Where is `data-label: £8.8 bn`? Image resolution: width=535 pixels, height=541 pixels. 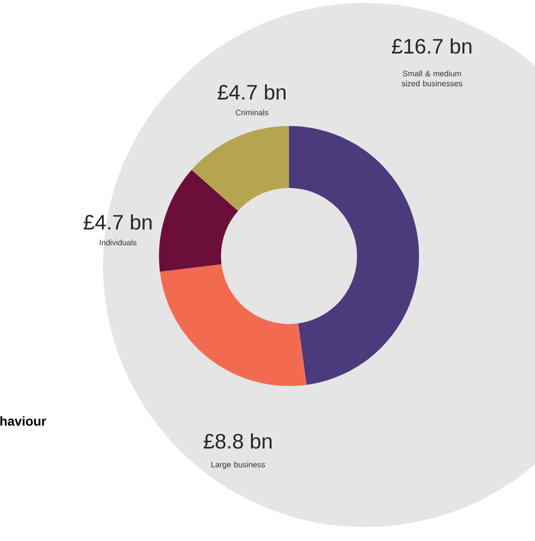
data-label: £8.8 bn is located at coordinates (238, 441).